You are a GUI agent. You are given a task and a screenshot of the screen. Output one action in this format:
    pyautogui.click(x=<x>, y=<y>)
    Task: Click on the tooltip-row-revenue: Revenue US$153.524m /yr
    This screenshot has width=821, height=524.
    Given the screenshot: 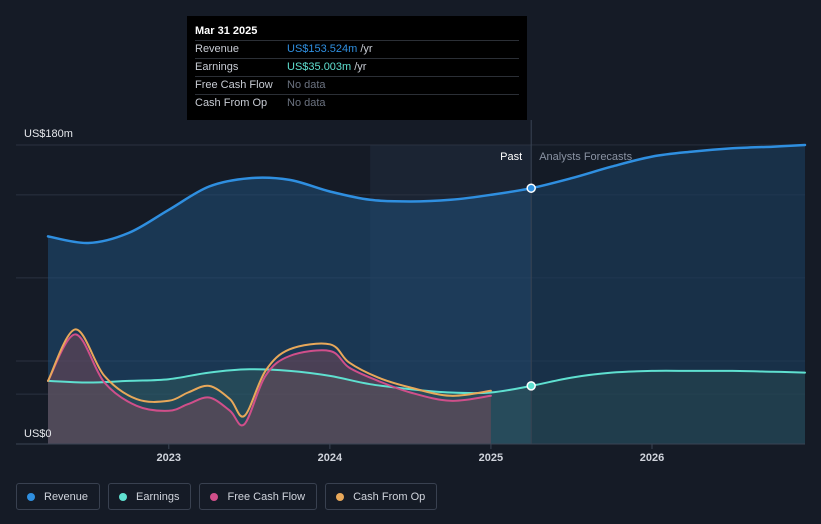 What is the action you would take?
    pyautogui.click(x=357, y=49)
    